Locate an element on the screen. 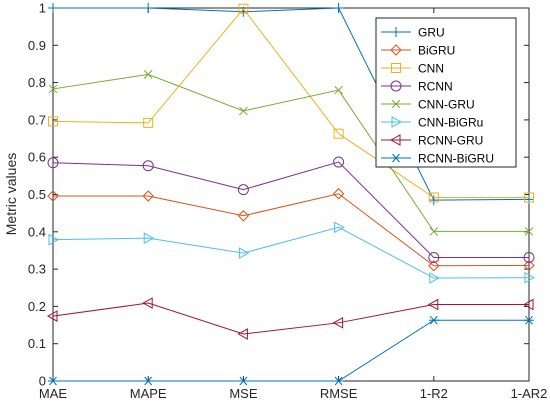 The height and width of the screenshot is (407, 550). y-tick-label: 0.5 is located at coordinates (37, 194).